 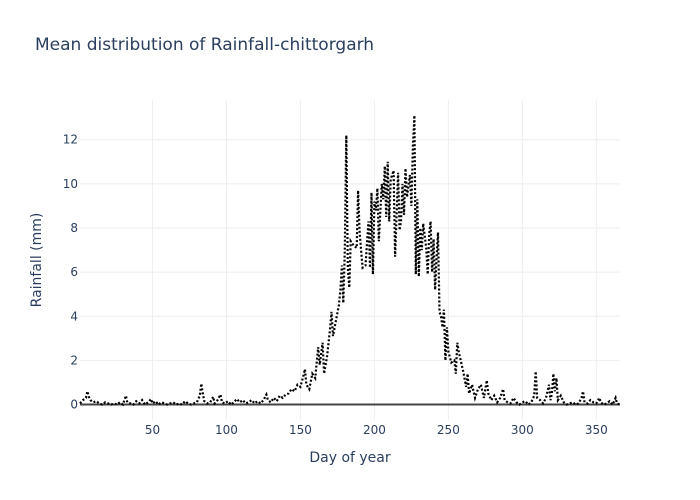 I want to click on x-tick-label: 350, so click(x=596, y=430).